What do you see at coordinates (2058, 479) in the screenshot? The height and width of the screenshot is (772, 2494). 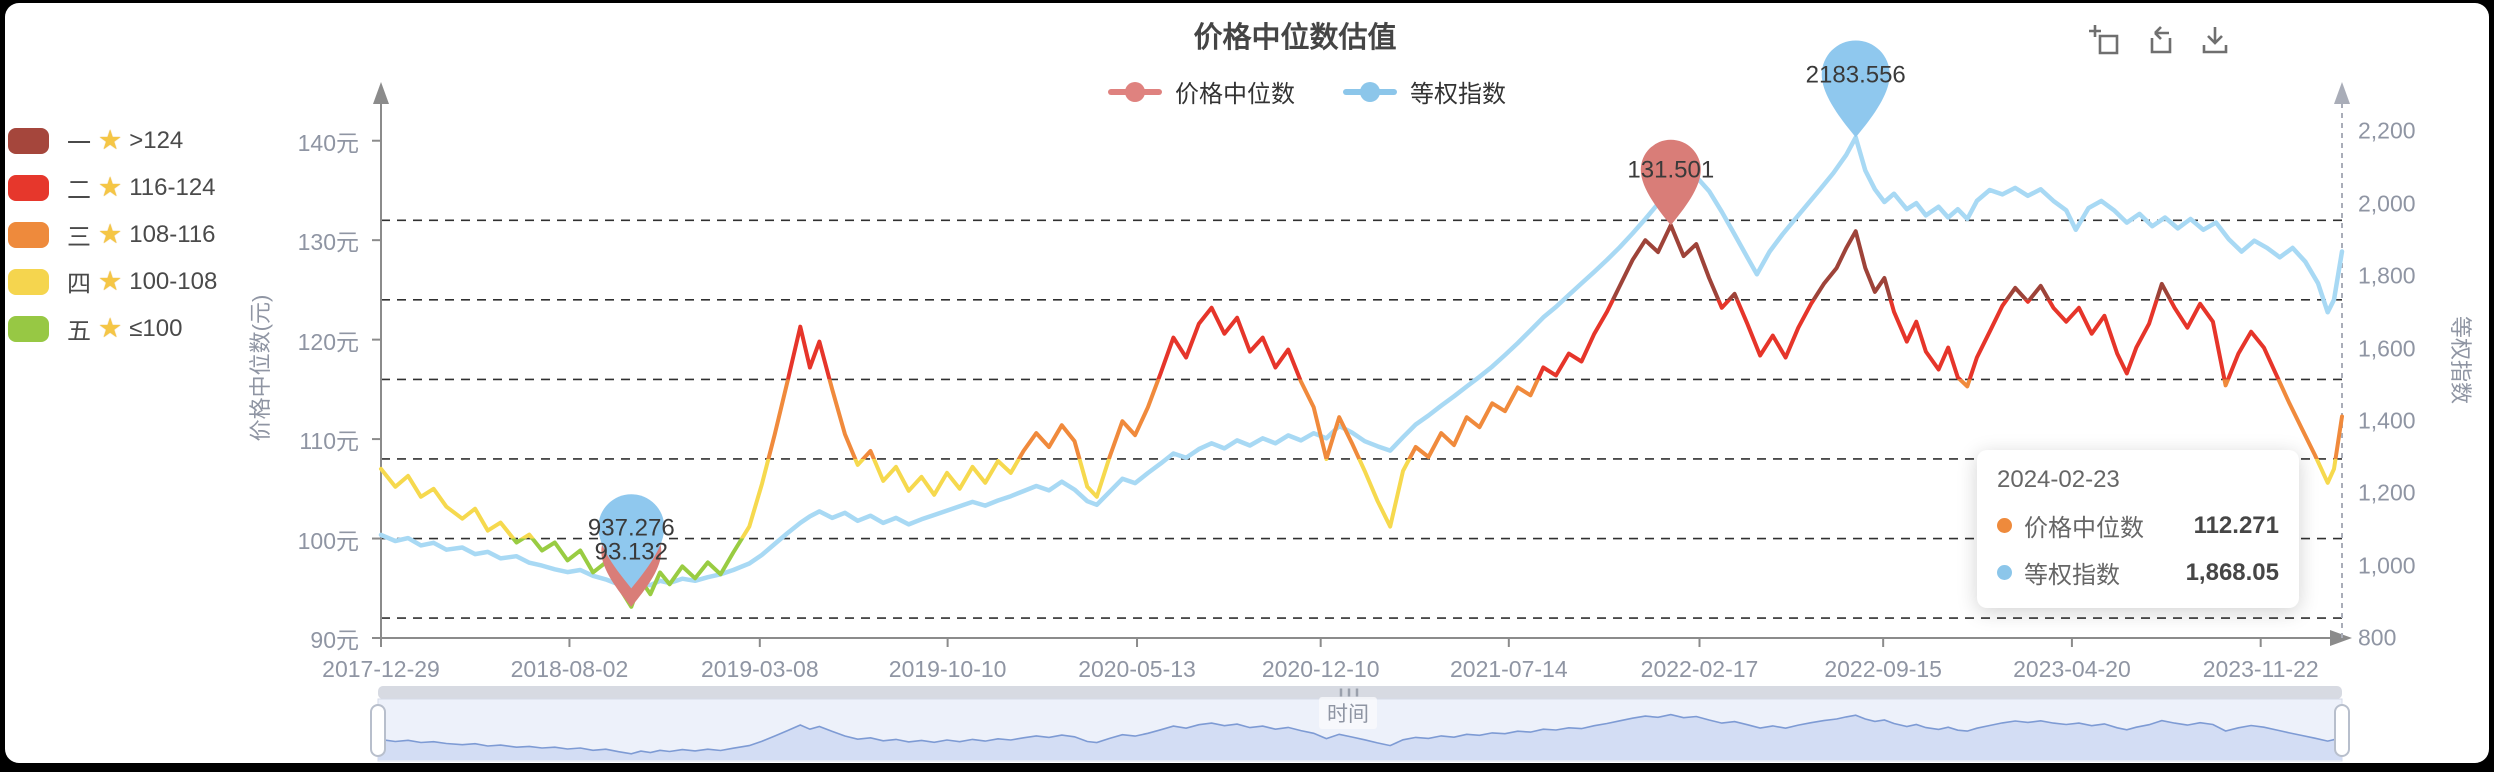 I see `tooltip-date: 2024-02-23` at bounding box center [2058, 479].